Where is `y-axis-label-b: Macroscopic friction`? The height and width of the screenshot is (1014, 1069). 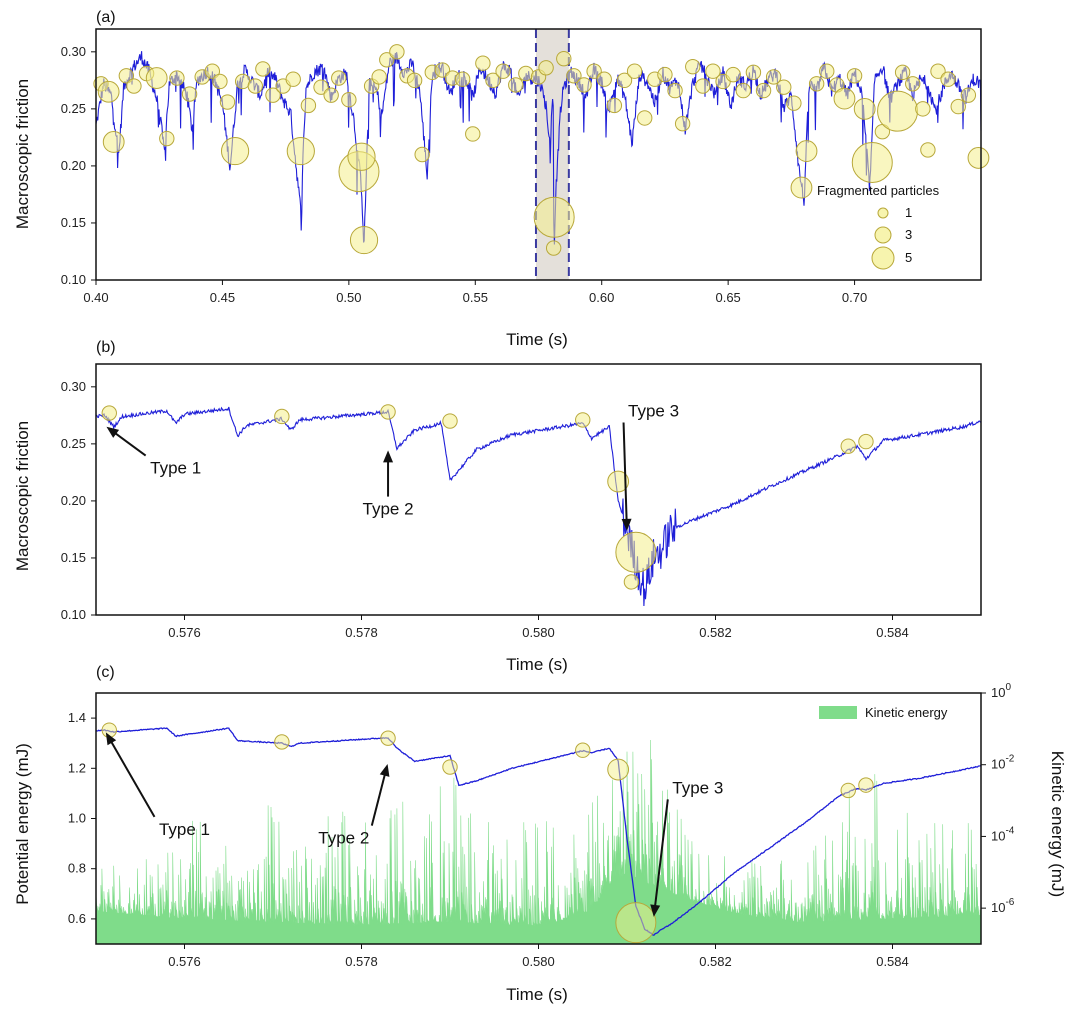
y-axis-label-b: Macroscopic friction is located at coordinates (22, 496).